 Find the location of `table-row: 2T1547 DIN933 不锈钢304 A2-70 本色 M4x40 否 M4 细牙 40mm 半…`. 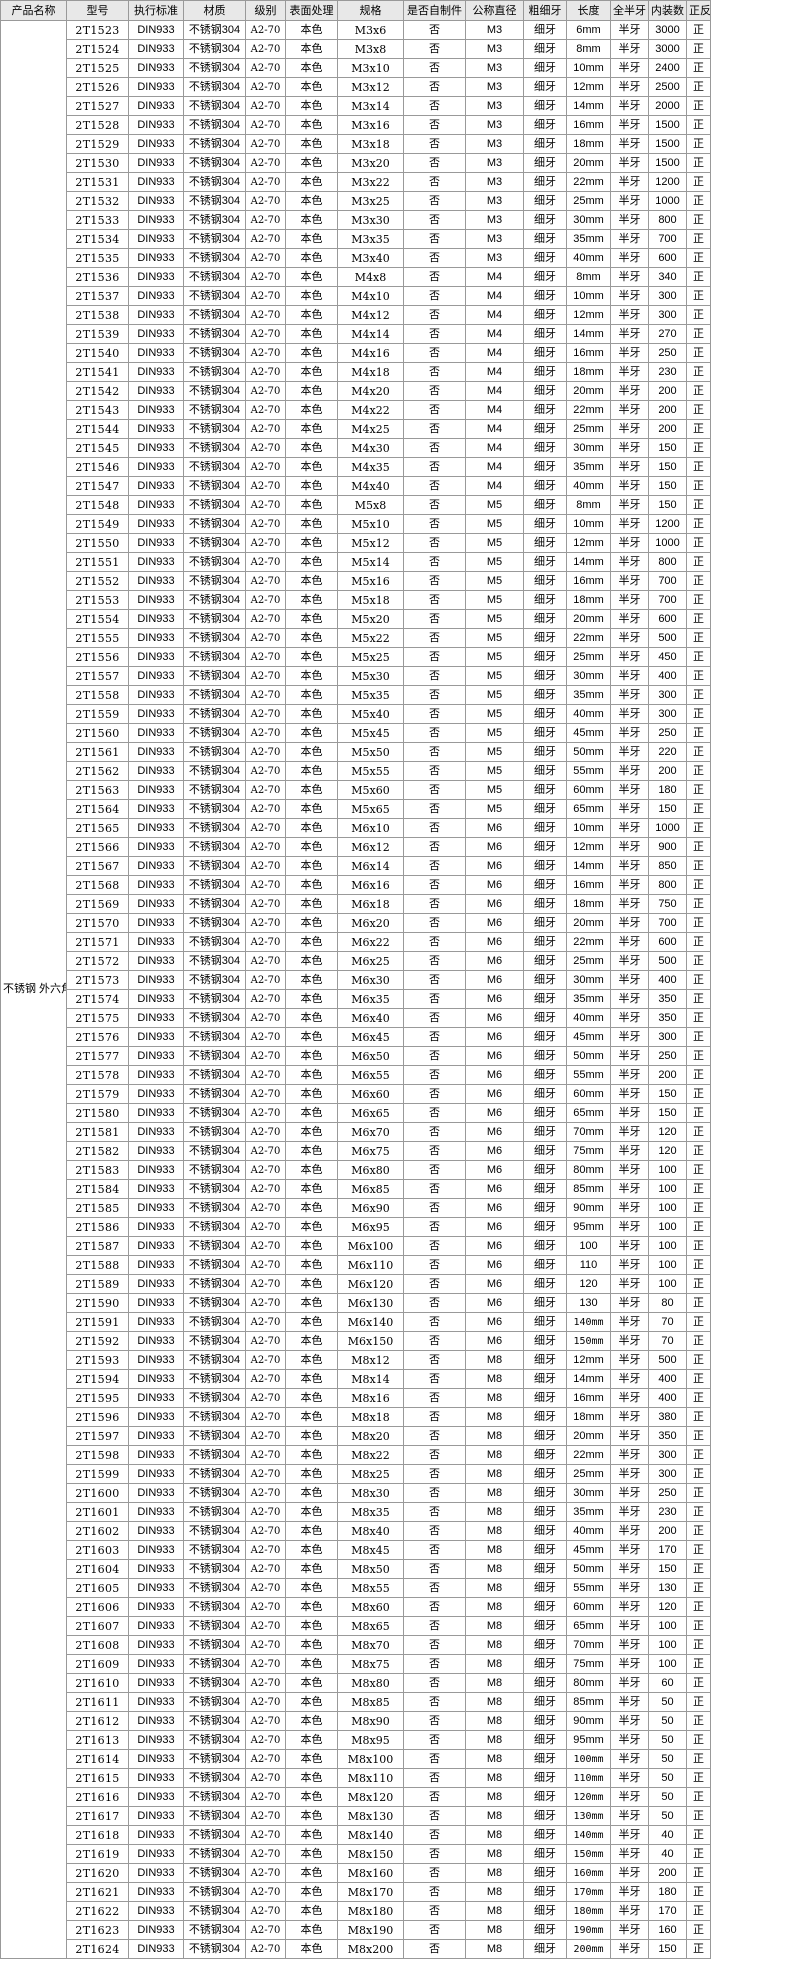

table-row: 2T1547 DIN933 不锈钢304 A2-70 本色 M4x40 否 M4 细牙 40mm 半… is located at coordinates (356, 486).